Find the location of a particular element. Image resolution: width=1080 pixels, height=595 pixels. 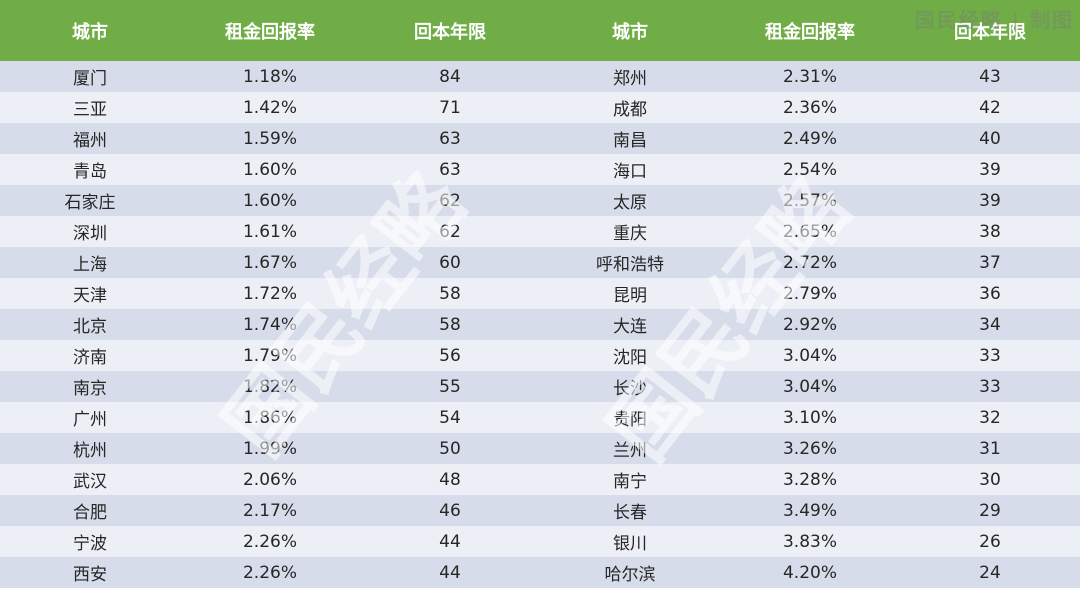

table-row: 深圳 1.61% 62 重庆 2.65% 38 is located at coordinates (540, 231).